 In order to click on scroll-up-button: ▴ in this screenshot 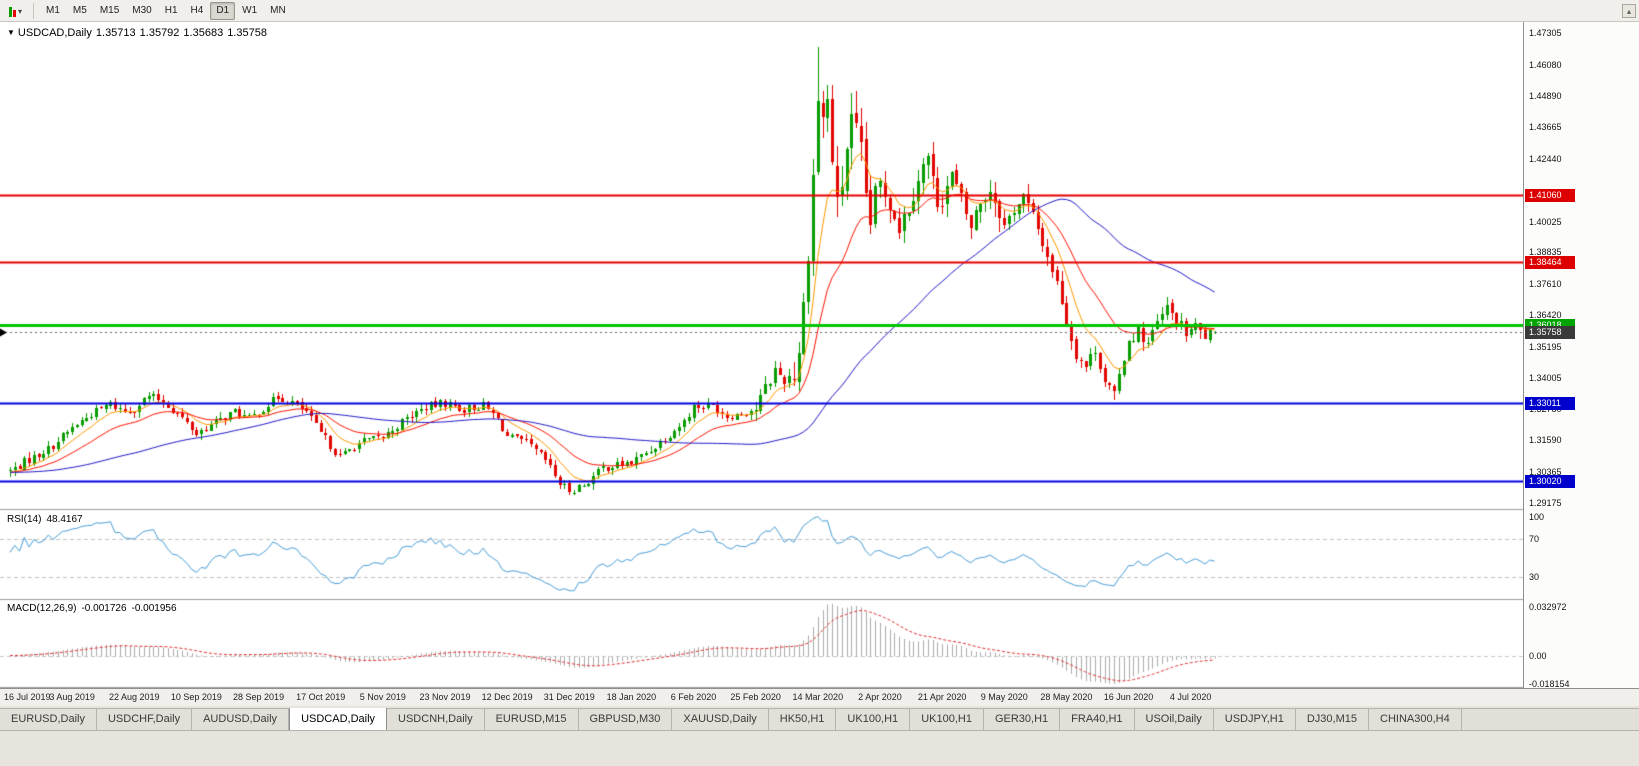, I will do `click(1629, 11)`.